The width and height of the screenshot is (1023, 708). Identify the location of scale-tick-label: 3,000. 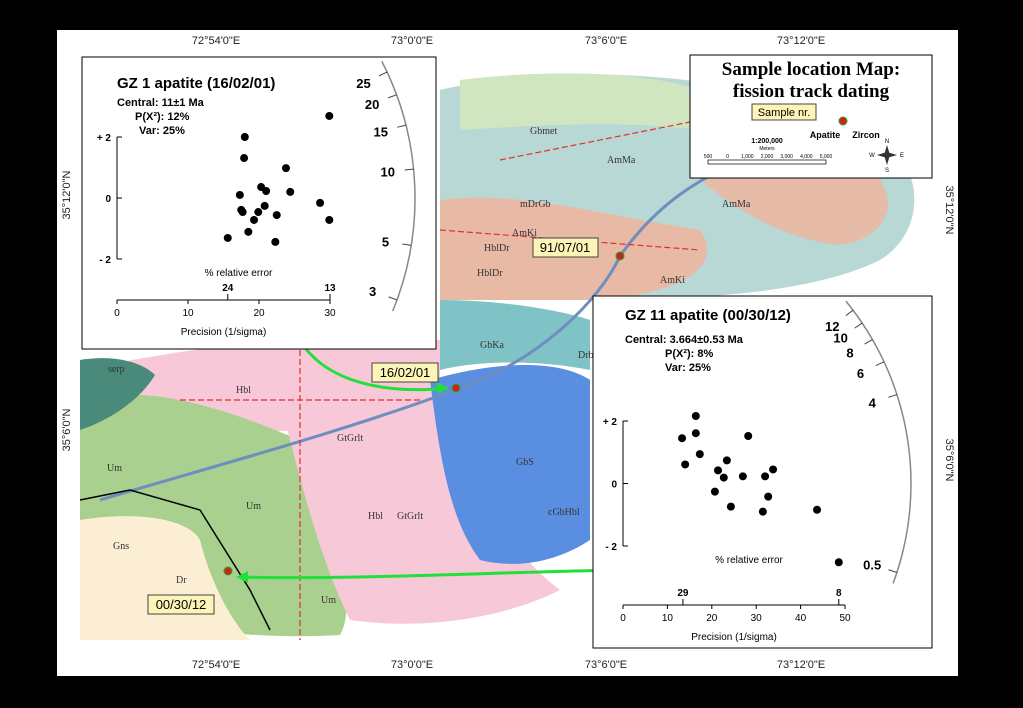
(786, 157).